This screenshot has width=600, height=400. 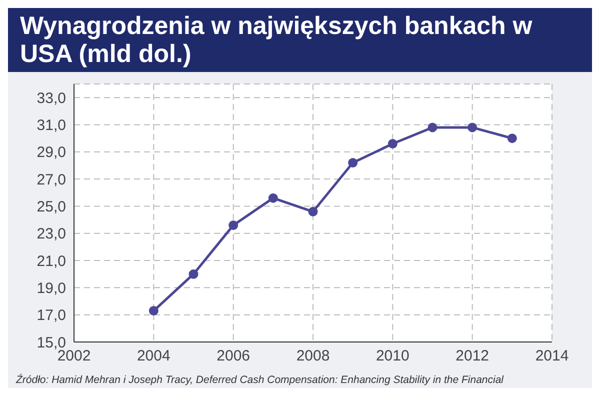 What do you see at coordinates (259, 380) in the screenshot?
I see `text: Źródło: Hamid Mehran i Joseph Tracy, Deferred Cash Compensation: Enhancing Stability in the Financial` at bounding box center [259, 380].